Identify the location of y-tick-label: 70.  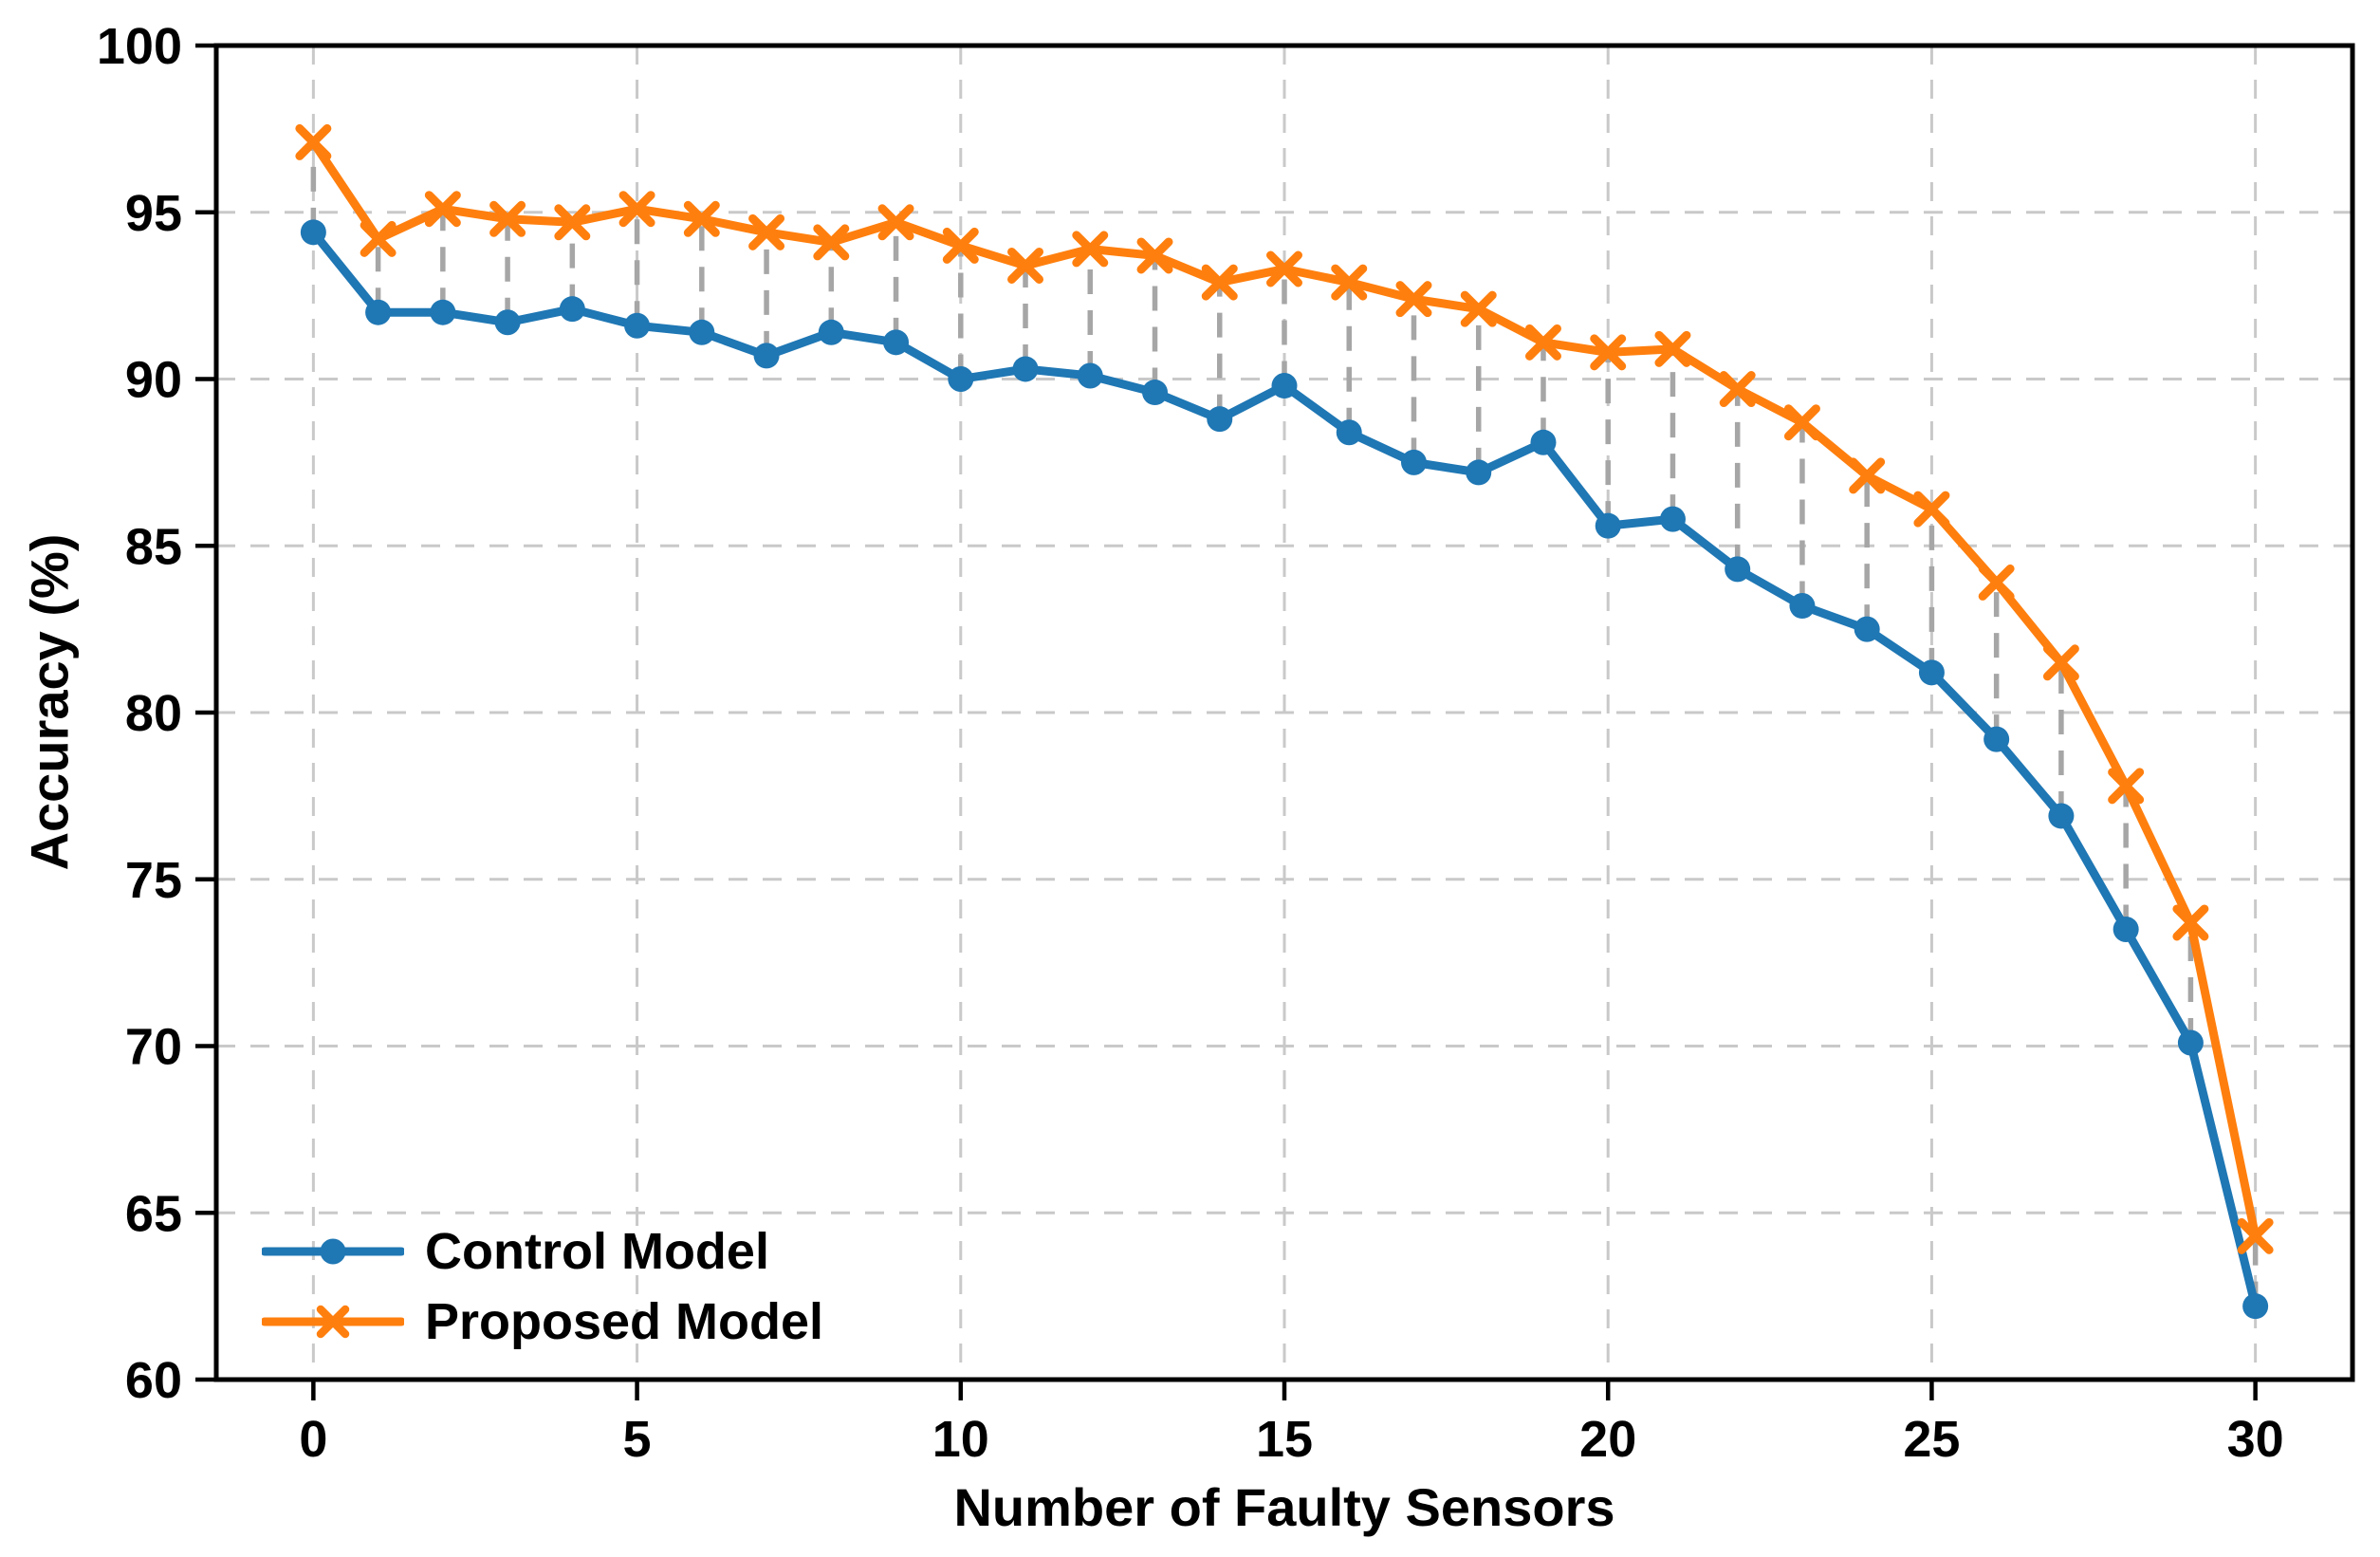
(153, 1047).